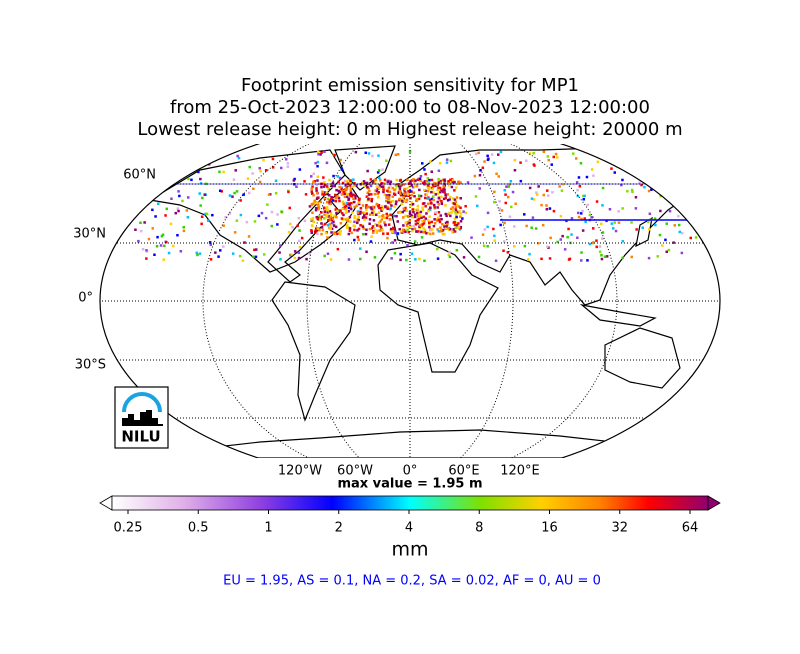 This screenshot has width=800, height=654. What do you see at coordinates (618, 315) in the screenshot?
I see `indonesia` at bounding box center [618, 315].